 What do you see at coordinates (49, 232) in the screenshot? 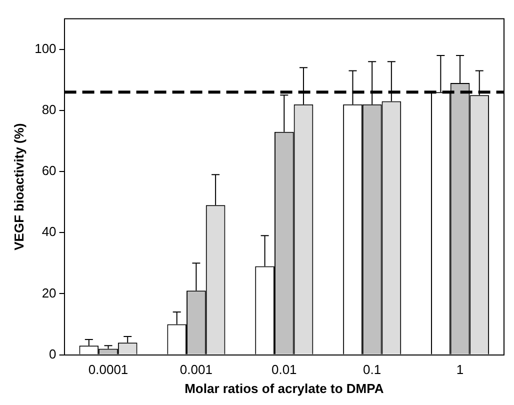
I see `y-tick-label: 40` at bounding box center [49, 232].